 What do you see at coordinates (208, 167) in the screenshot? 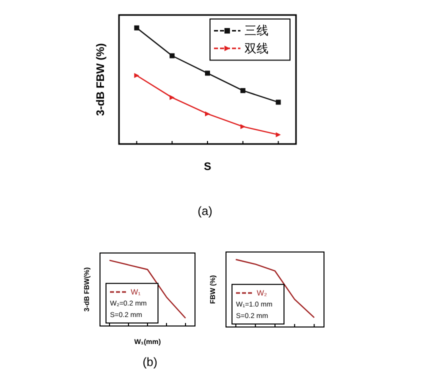
I see `x-axis-title: S` at bounding box center [208, 167].